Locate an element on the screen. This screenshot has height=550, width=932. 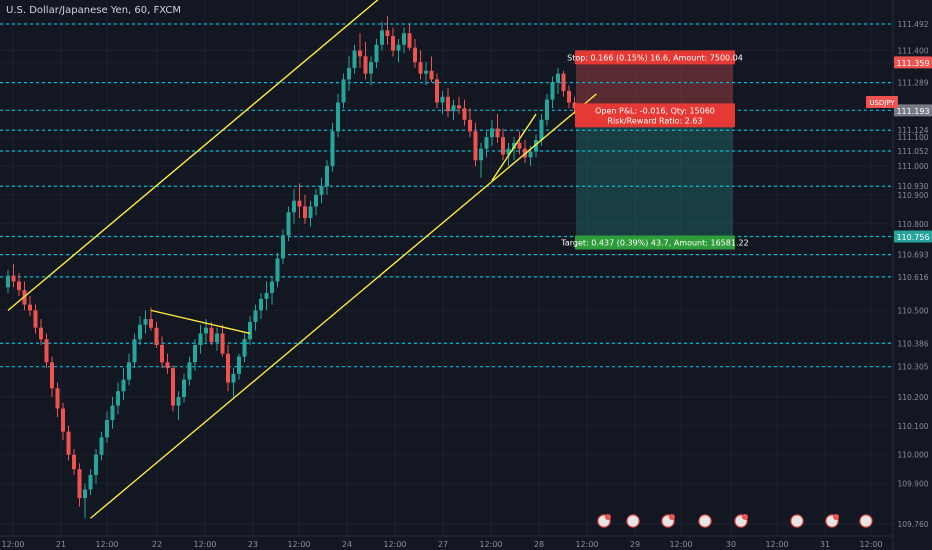
event-marker-icon is located at coordinates (866, 521).